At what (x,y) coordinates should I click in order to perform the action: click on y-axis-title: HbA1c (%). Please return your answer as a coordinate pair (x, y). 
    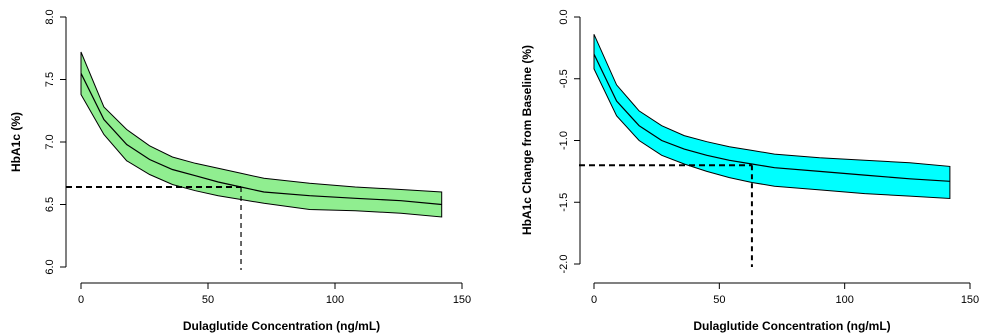
    Looking at the image, I should click on (16, 142).